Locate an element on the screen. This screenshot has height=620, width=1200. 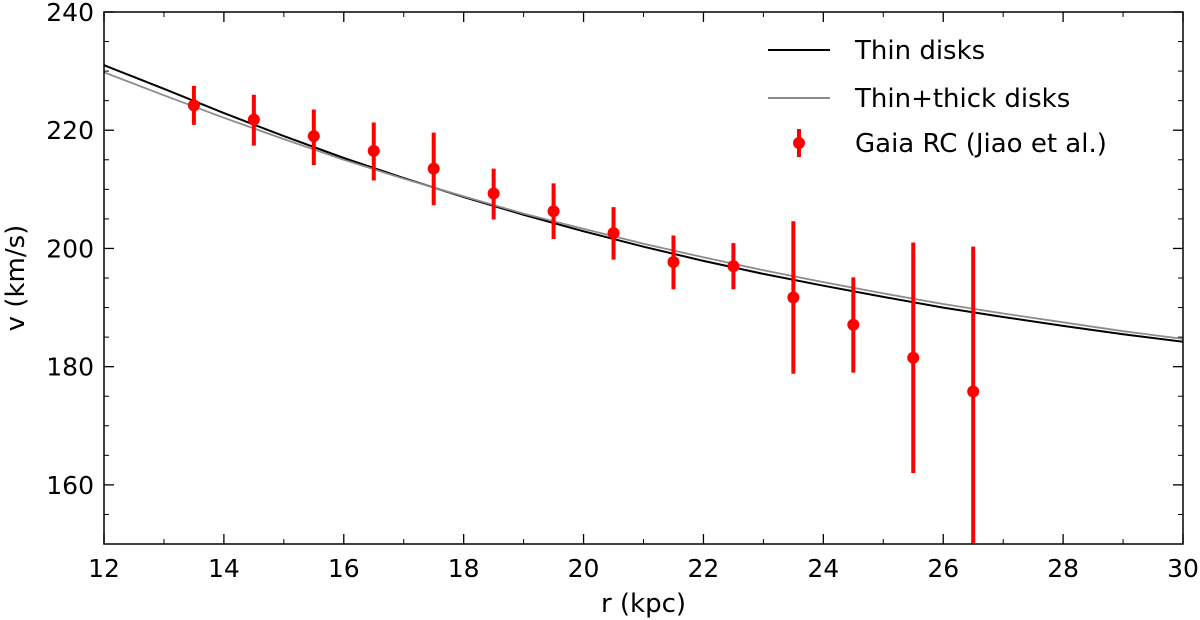
x-tick-label: 18 is located at coordinates (464, 568).